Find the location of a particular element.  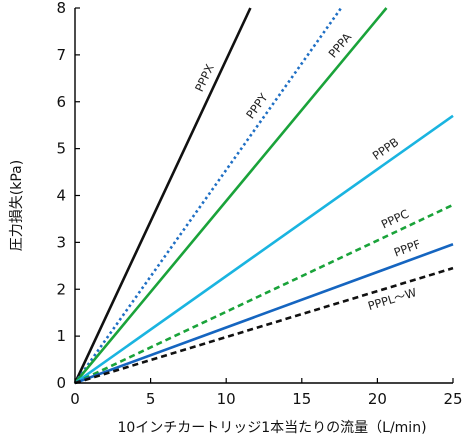

y-tick-label-8: 8 is located at coordinates (61, 8).